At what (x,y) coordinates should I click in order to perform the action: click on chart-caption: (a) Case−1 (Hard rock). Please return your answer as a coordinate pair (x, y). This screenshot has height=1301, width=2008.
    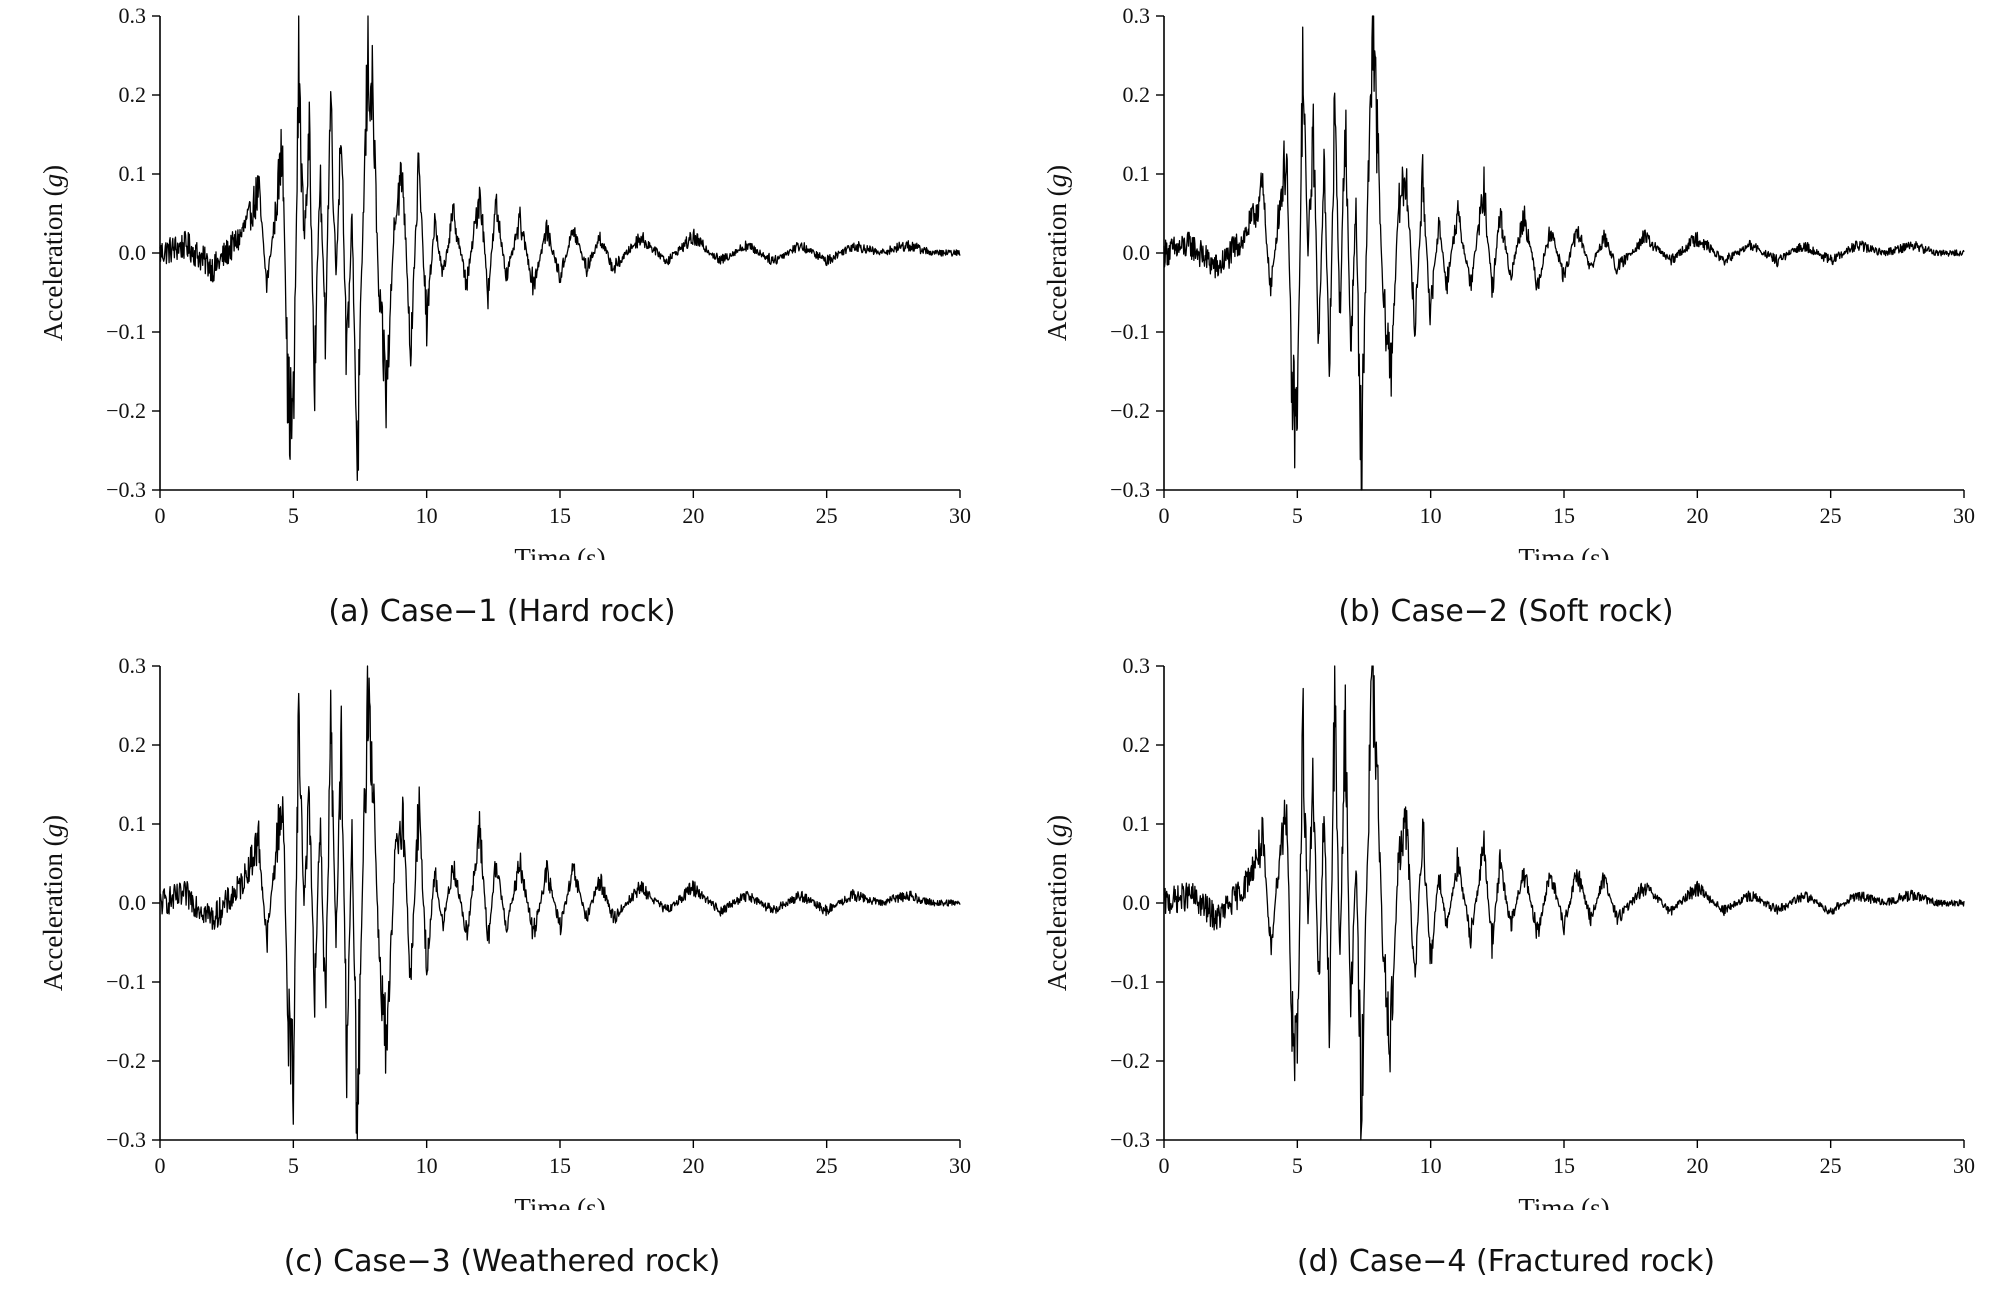
    Looking at the image, I should click on (502, 611).